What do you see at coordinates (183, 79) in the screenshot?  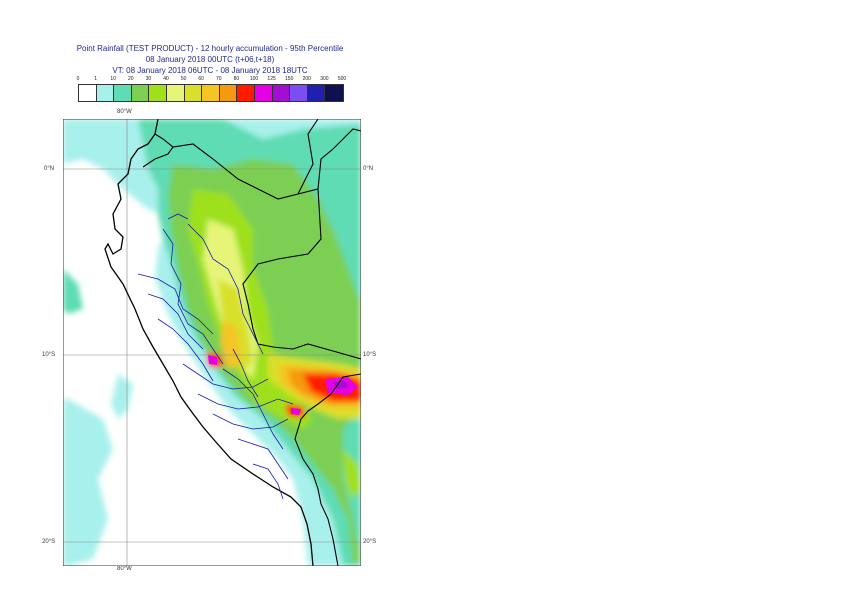 I see `colorbar-threshold-label: 50` at bounding box center [183, 79].